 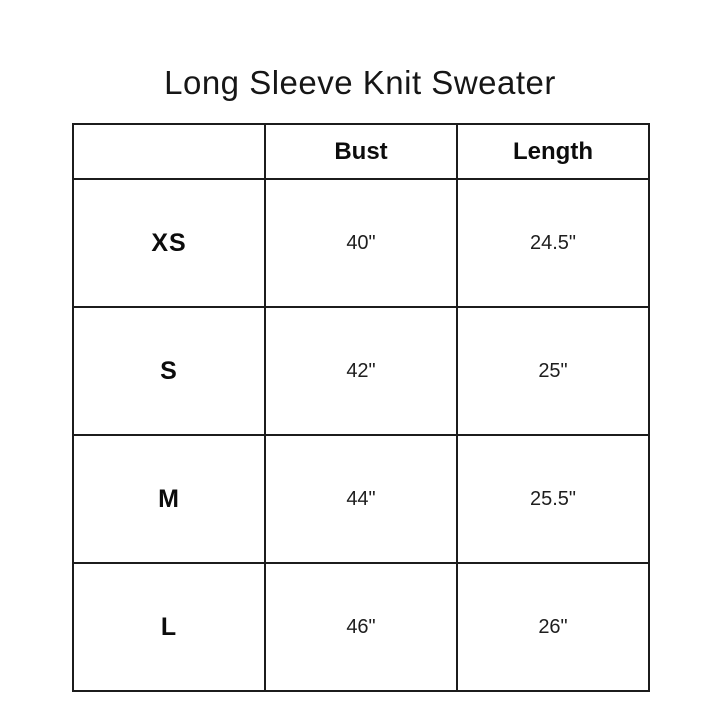 I want to click on table-row-m: M 44" 25.5", so click(x=361, y=499).